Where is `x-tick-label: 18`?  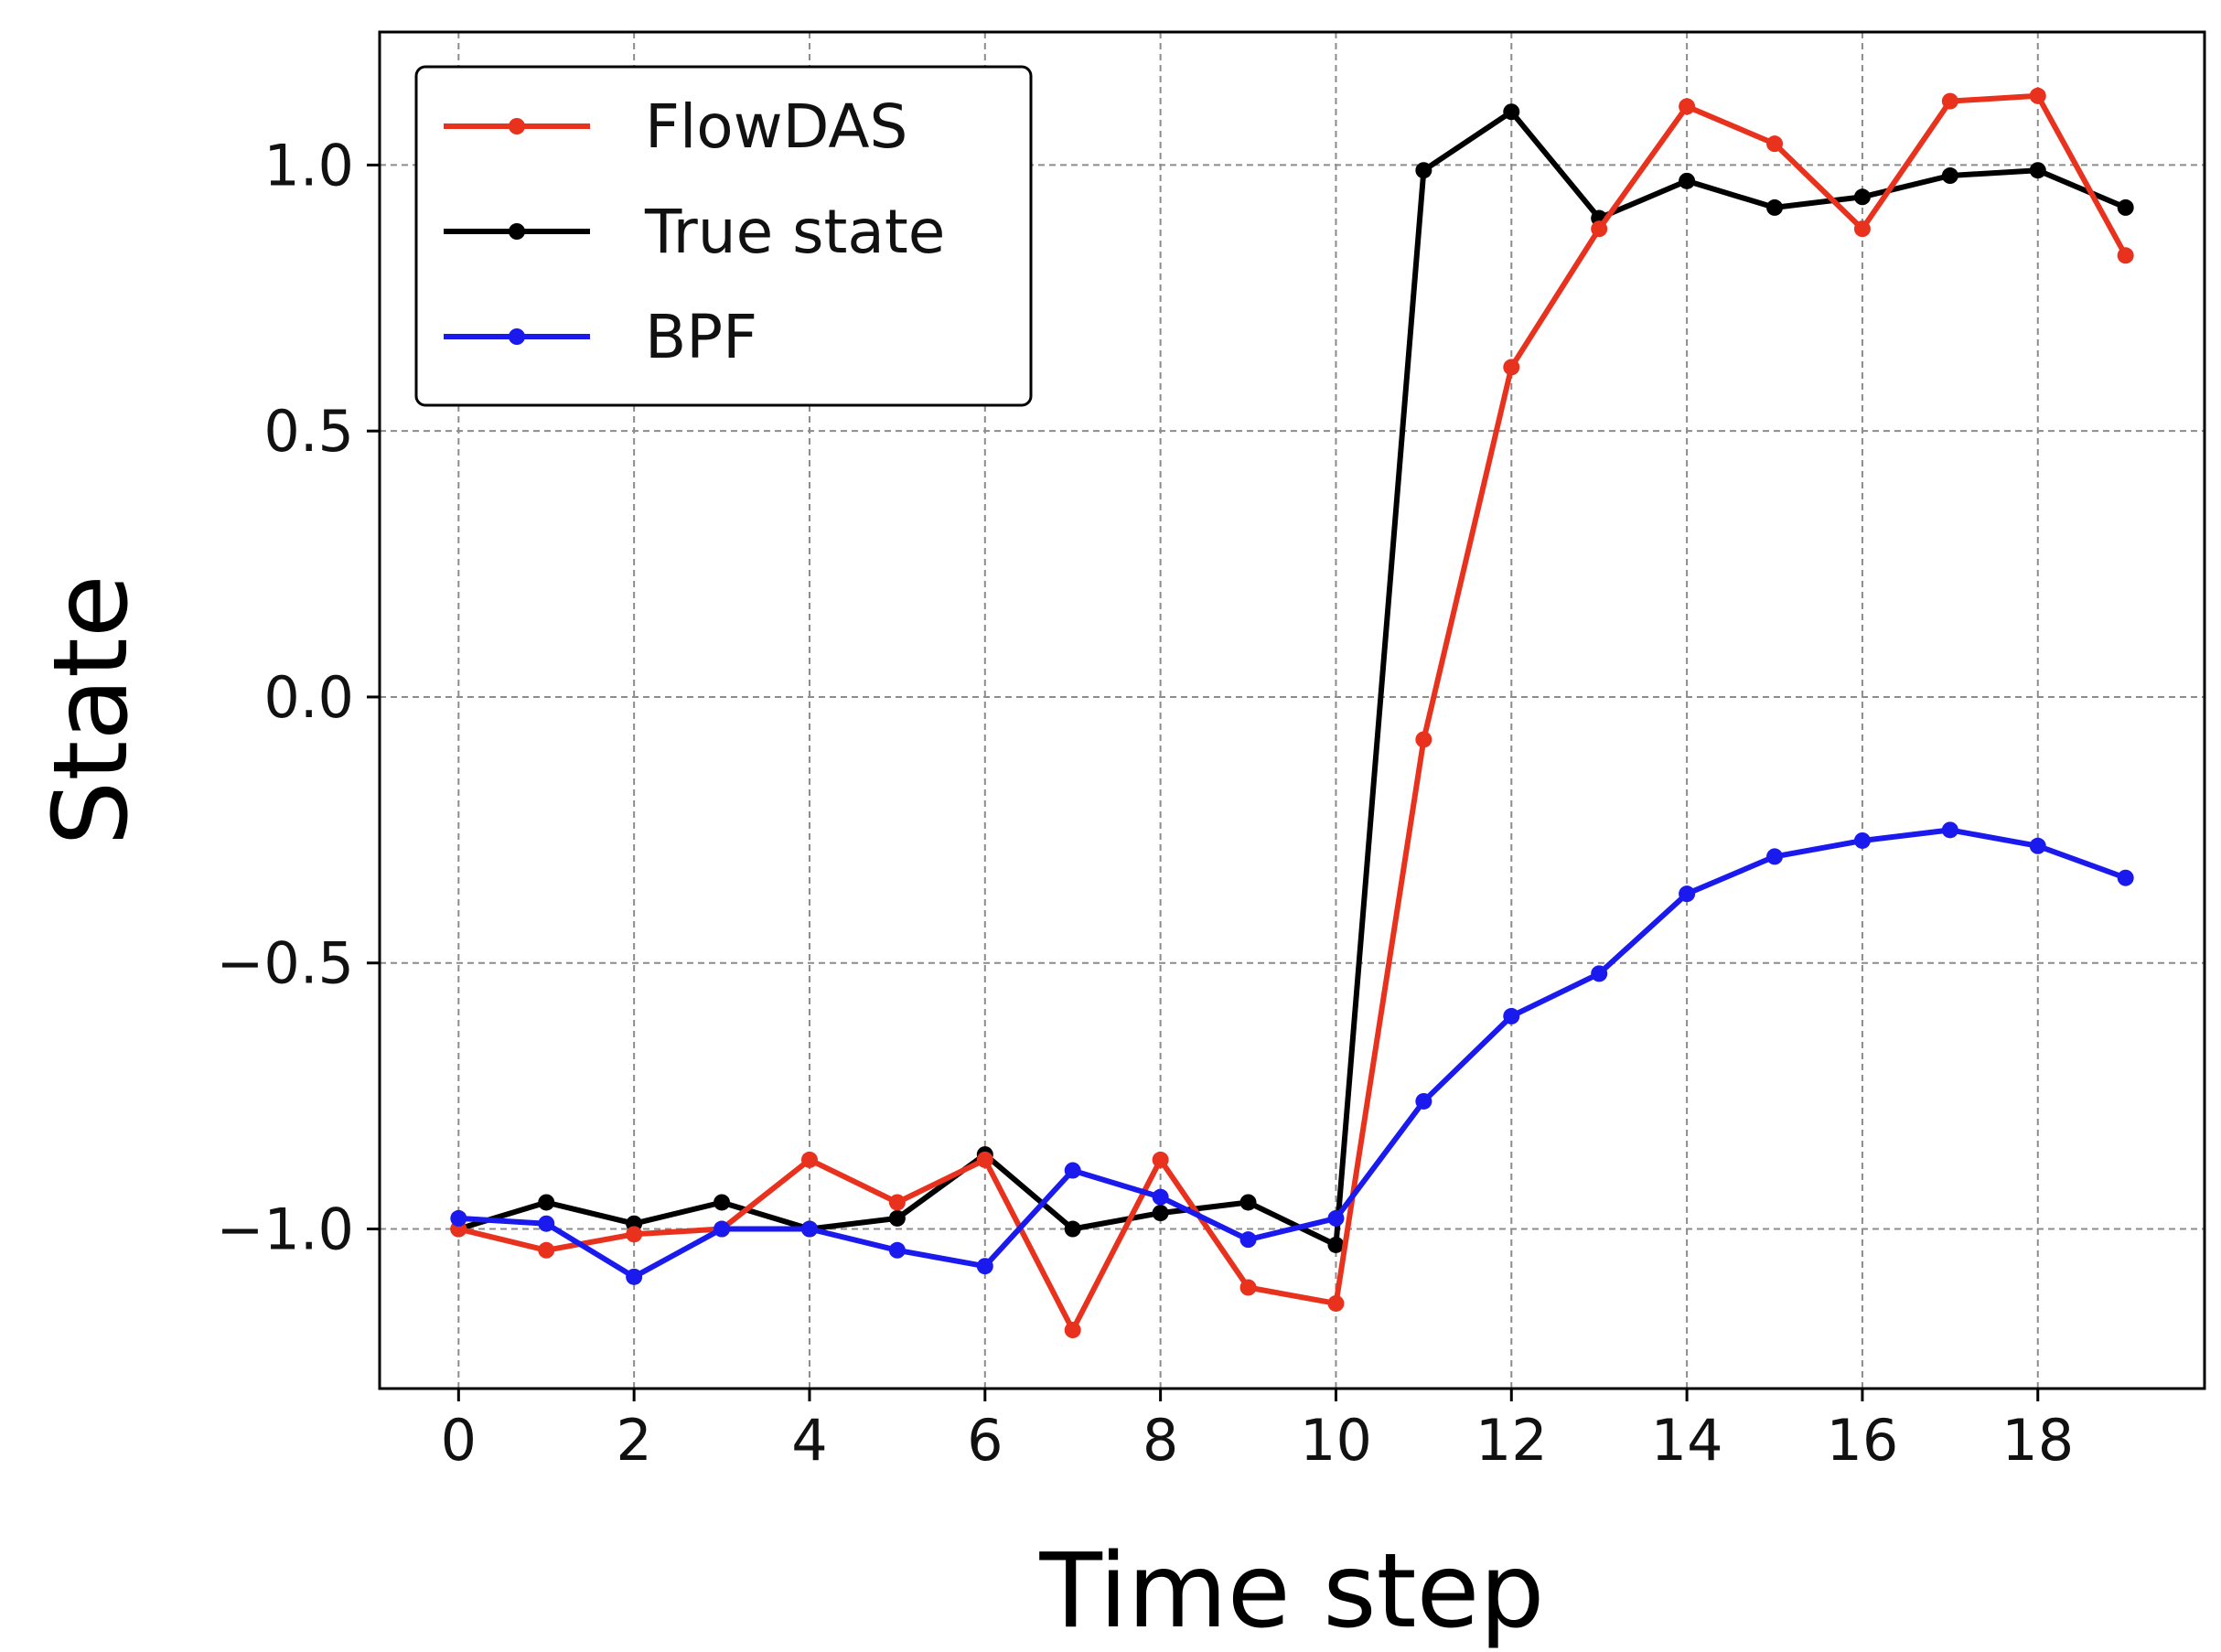
x-tick-label: 18 is located at coordinates (2037, 1440).